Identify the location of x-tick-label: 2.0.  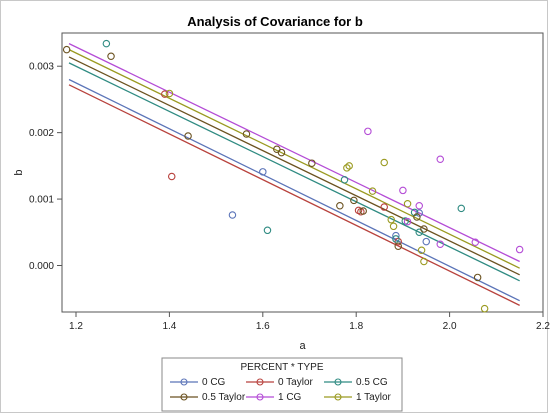
(450, 326).